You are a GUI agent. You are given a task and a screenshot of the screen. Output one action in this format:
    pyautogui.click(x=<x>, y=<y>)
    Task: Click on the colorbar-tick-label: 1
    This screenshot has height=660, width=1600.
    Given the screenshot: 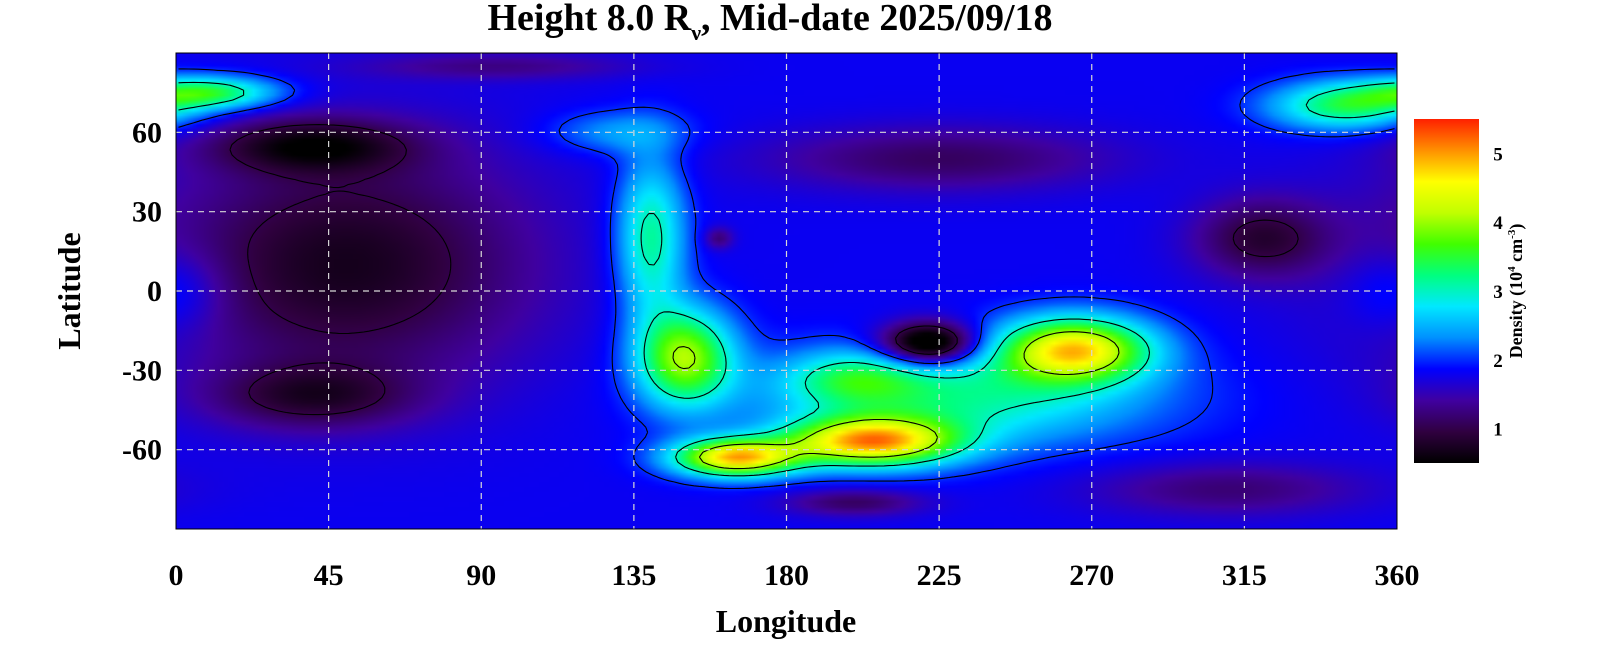 What is the action you would take?
    pyautogui.click(x=1498, y=430)
    